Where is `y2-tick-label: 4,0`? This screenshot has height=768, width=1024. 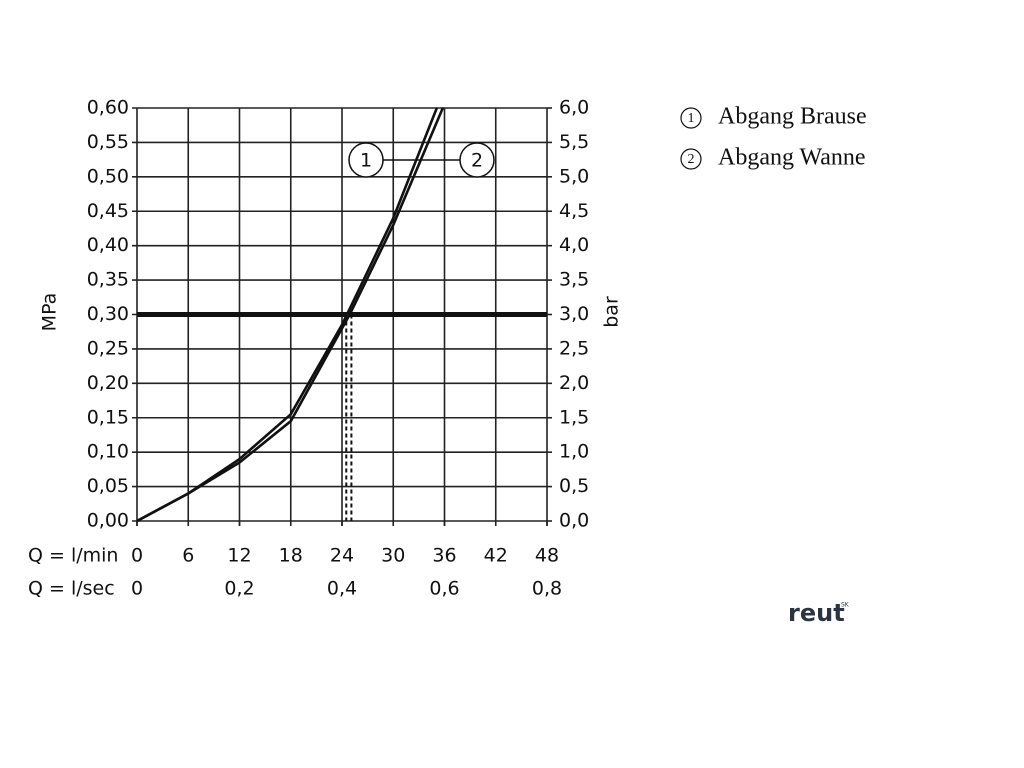 y2-tick-label: 4,0 is located at coordinates (574, 245).